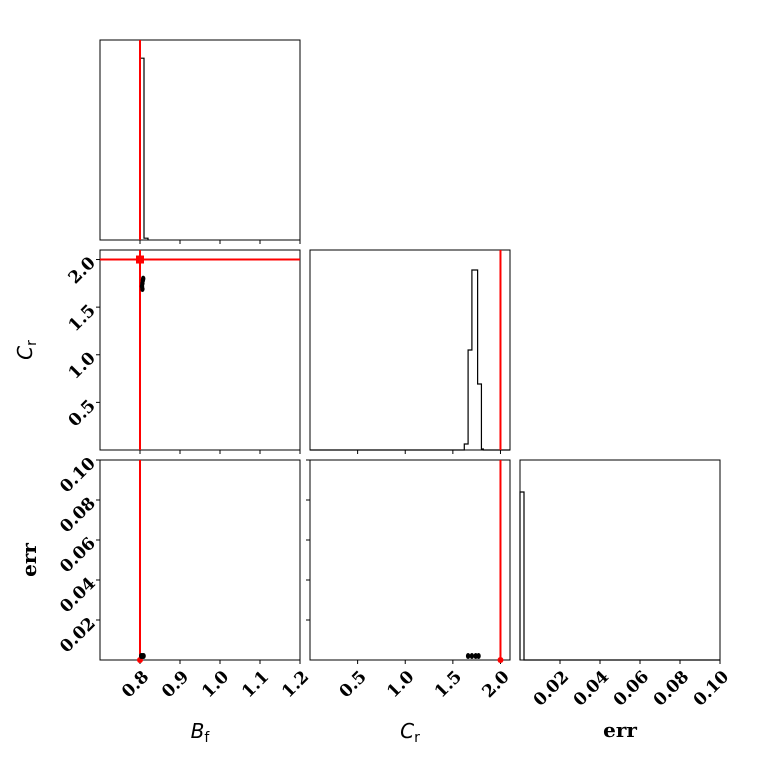 The width and height of the screenshot is (760, 760). I want to click on xlabel-Bf: Bf, so click(201, 732).